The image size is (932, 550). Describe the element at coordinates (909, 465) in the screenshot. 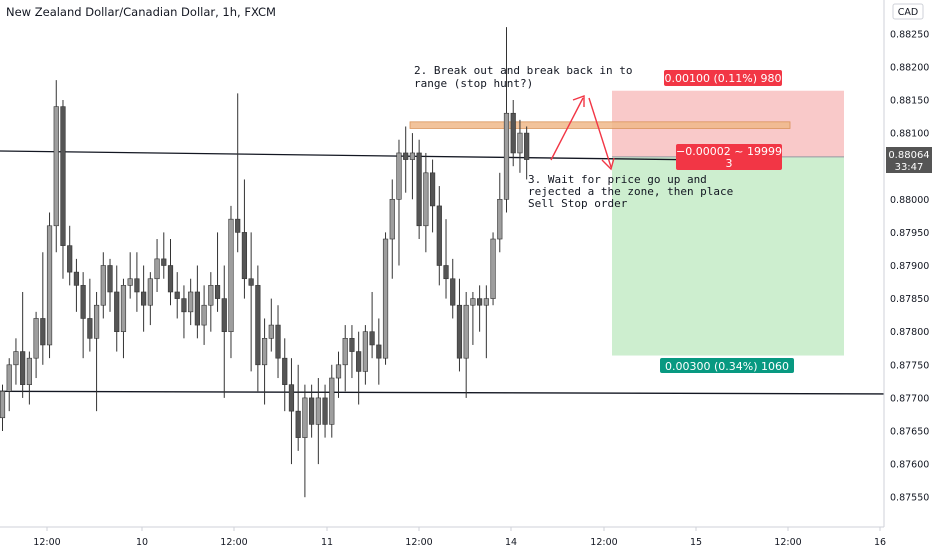

I see `price-tick-label: 0.87600` at that location.